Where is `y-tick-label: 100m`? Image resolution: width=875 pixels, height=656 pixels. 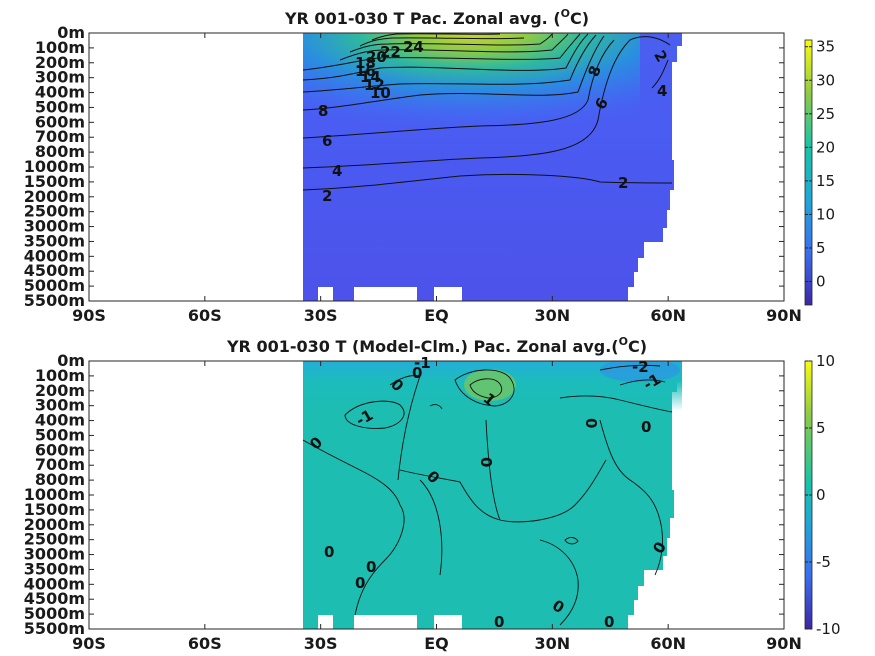
y-tick-label: 100m is located at coordinates (60, 47).